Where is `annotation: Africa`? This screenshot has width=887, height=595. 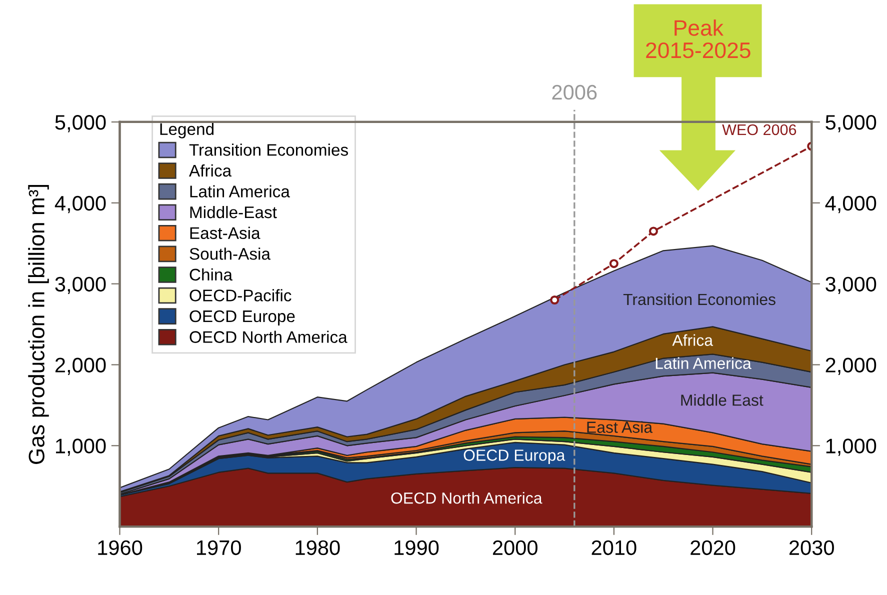 annotation: Africa is located at coordinates (693, 340).